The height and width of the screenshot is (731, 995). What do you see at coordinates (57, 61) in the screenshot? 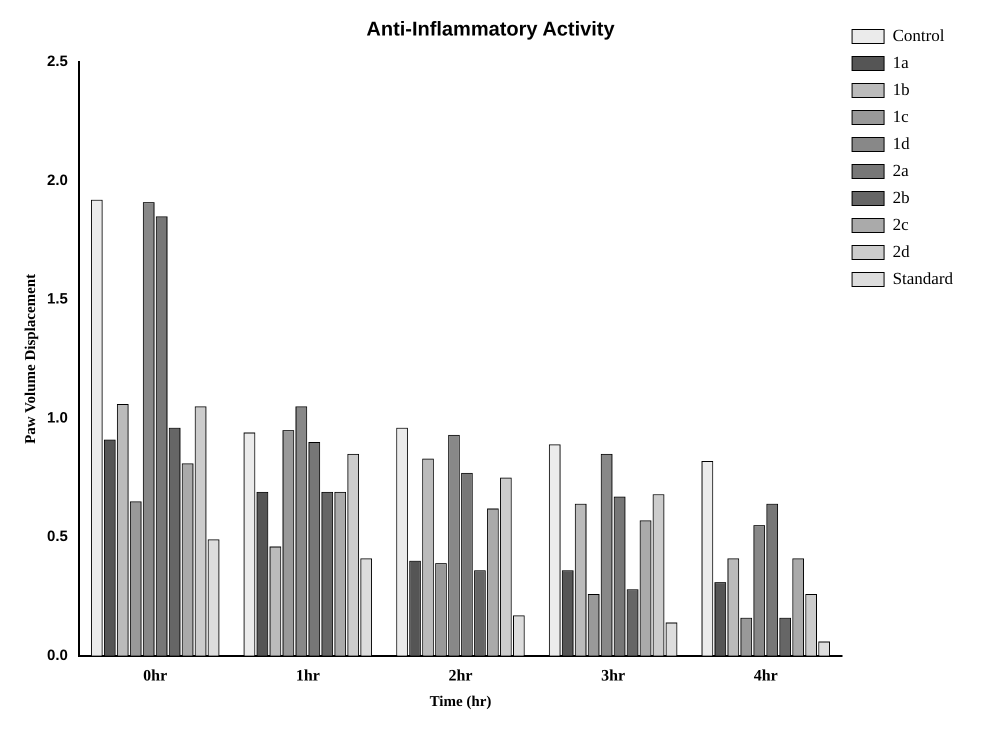
I see `y-tick-label: 2.5` at bounding box center [57, 61].